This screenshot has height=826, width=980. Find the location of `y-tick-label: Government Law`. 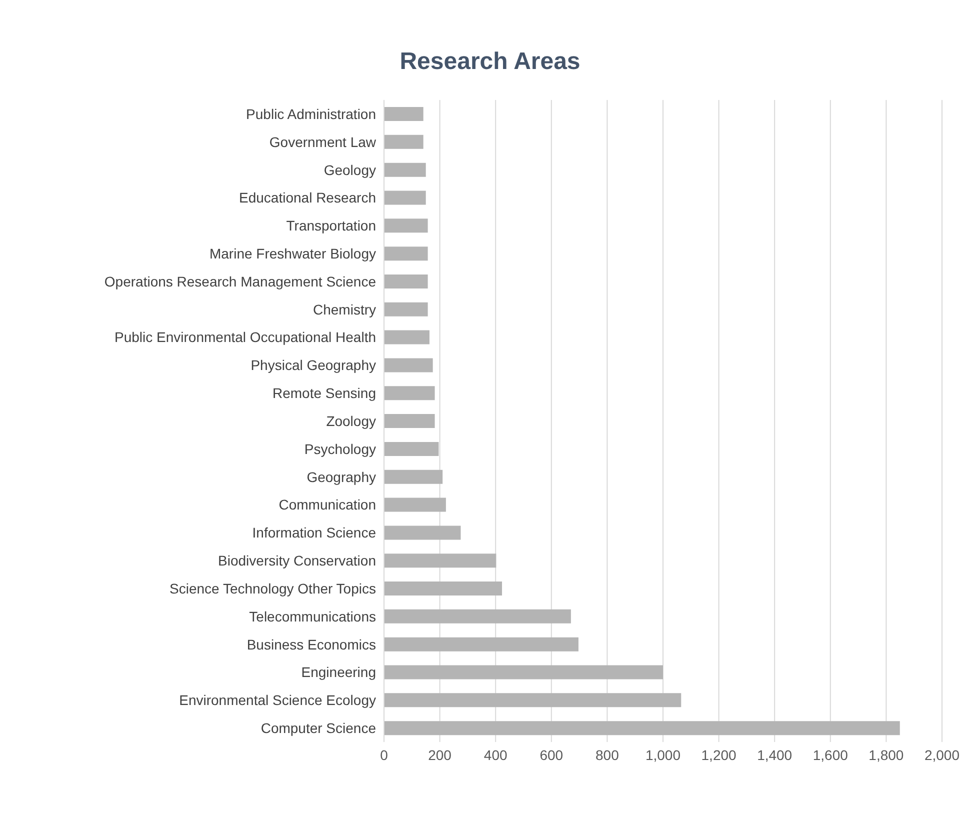

y-tick-label: Government Law is located at coordinates (323, 142).